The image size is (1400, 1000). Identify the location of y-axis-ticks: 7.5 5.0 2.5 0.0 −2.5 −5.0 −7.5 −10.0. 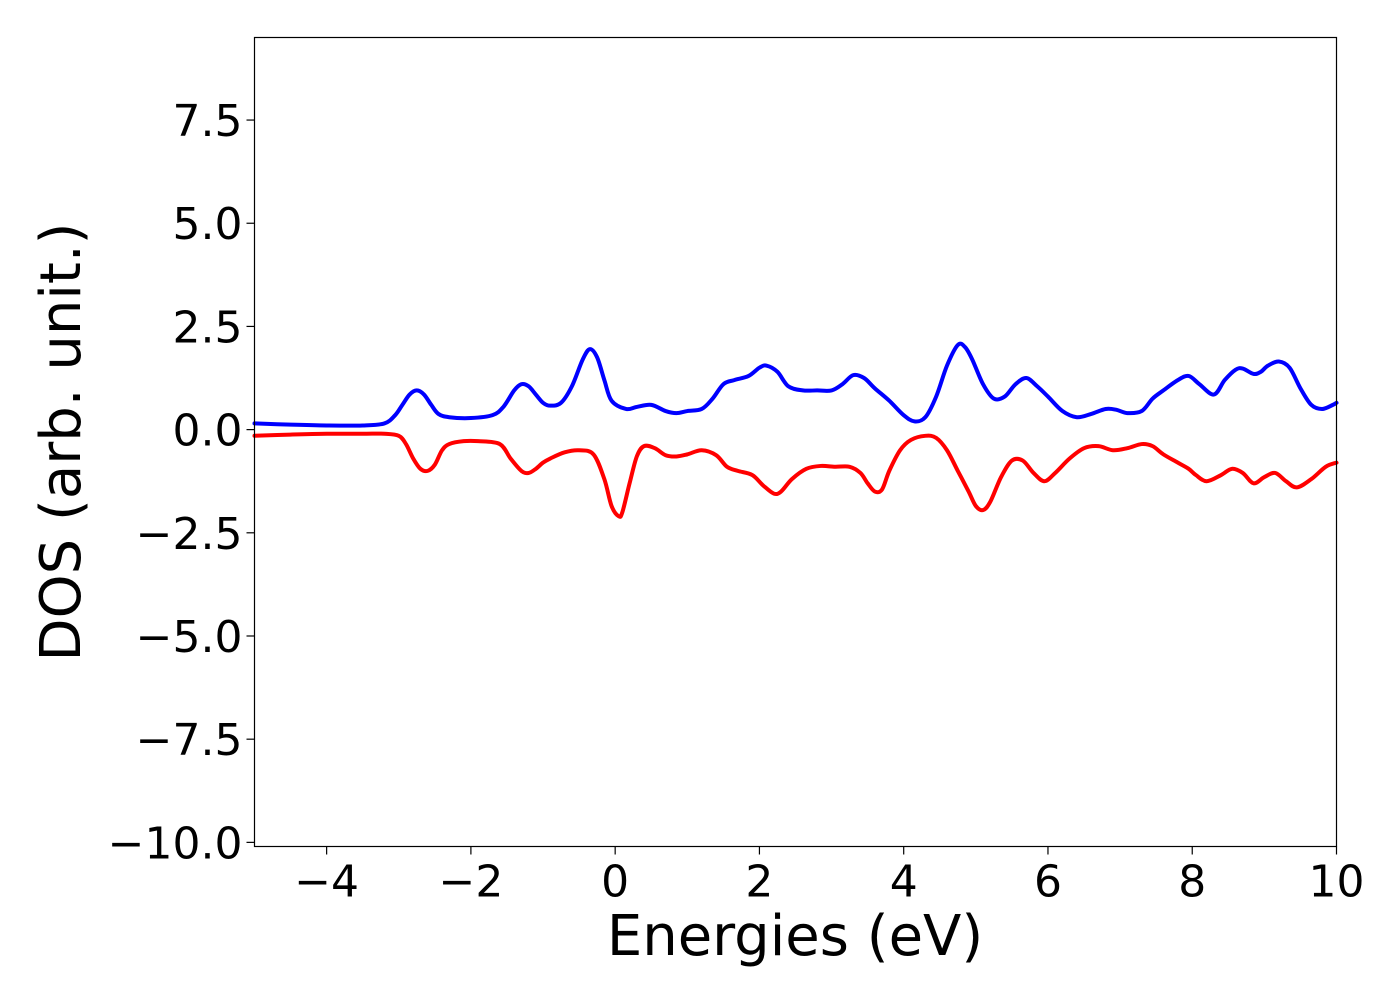
(181, 482).